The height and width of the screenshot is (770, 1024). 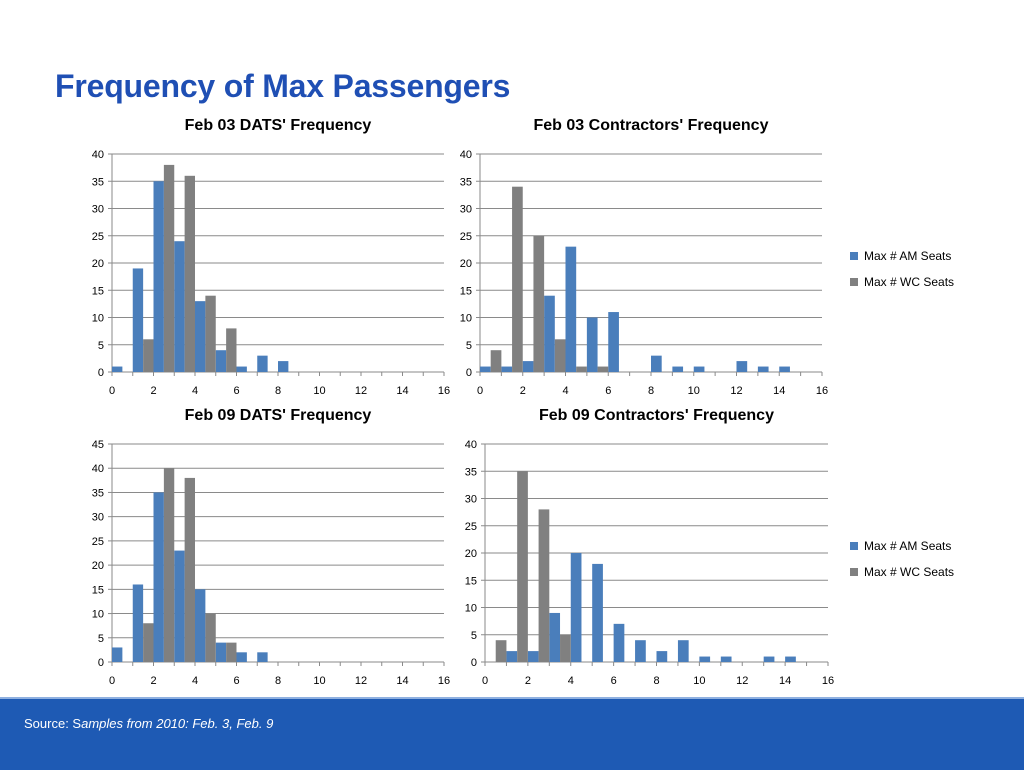 What do you see at coordinates (98, 445) in the screenshot?
I see `y-tick-label: 45` at bounding box center [98, 445].